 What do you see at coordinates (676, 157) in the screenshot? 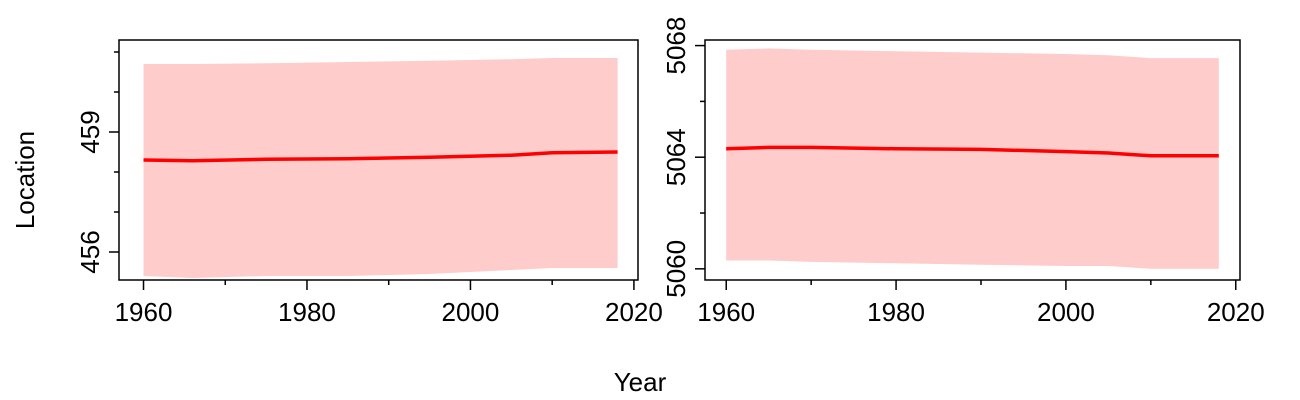
I see `y-tick-label: 5064` at bounding box center [676, 157].